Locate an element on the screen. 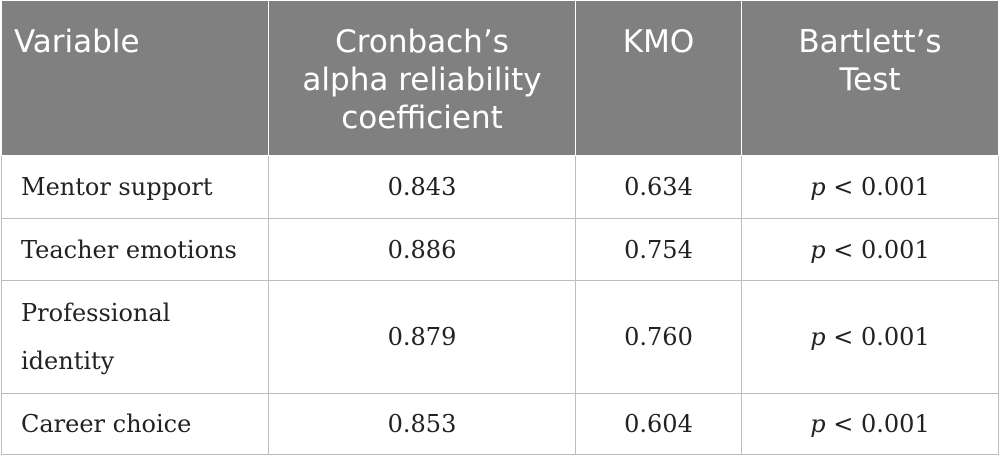 The height and width of the screenshot is (470, 1000). cell-alpha: 0.843 is located at coordinates (422, 187).